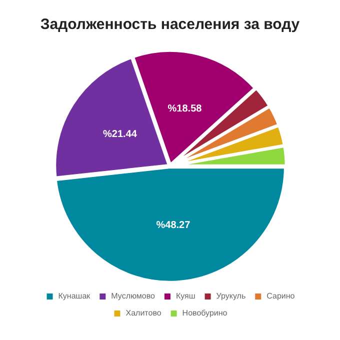 The image size is (340, 340). What do you see at coordinates (133, 296) in the screenshot?
I see `legend-label: Муслюмово` at bounding box center [133, 296].